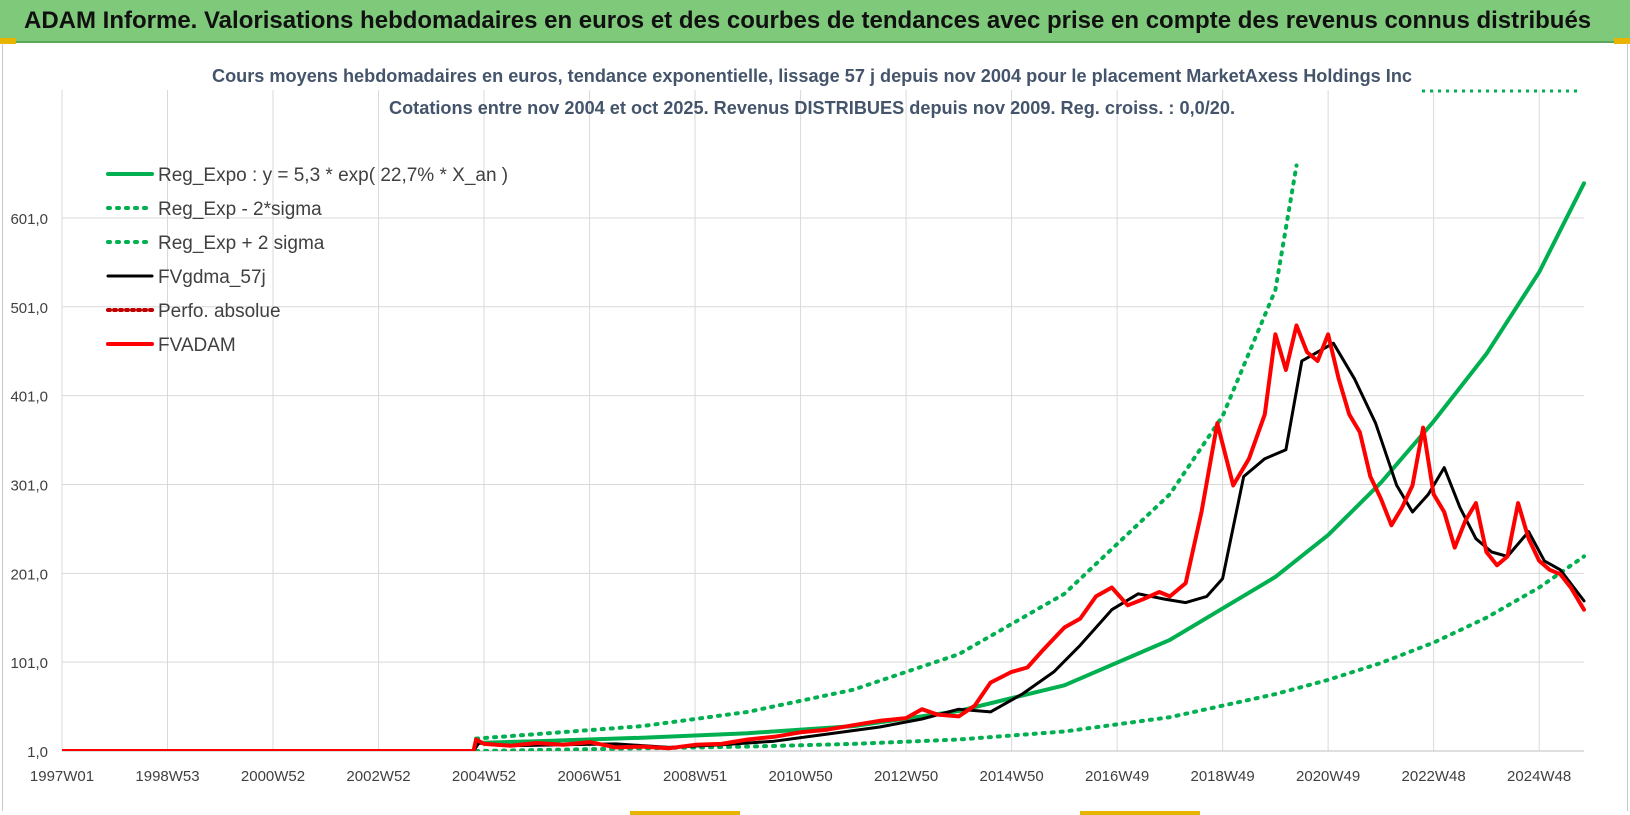  What do you see at coordinates (8, 41) in the screenshot?
I see `corner-marker-left` at bounding box center [8, 41].